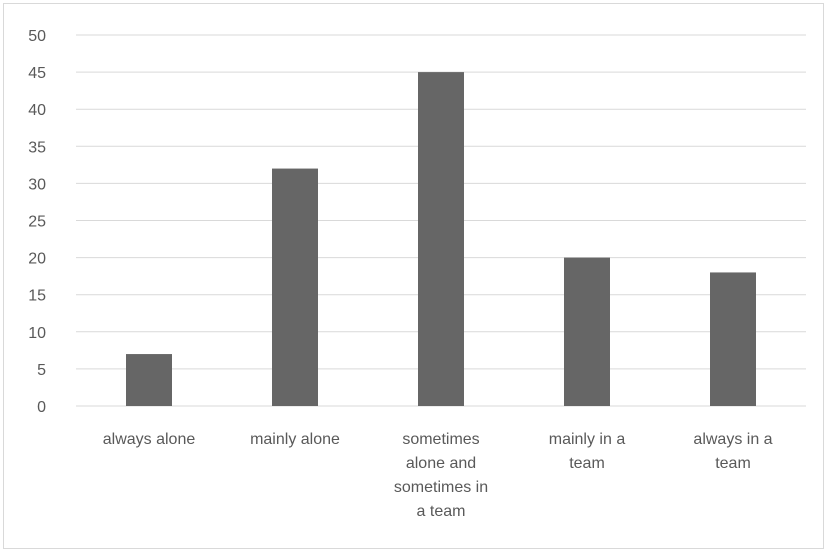  I want to click on x-tick-label-line: always alone, so click(149, 439).